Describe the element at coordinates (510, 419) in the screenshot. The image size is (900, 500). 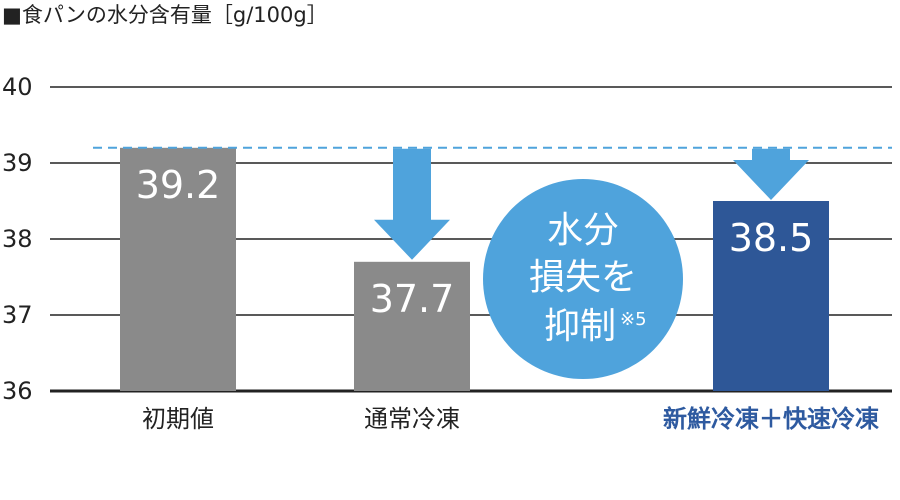
I see `category-labels: 初期値 通常冷凍 新鮮冷凍＋快速冷凍` at that location.